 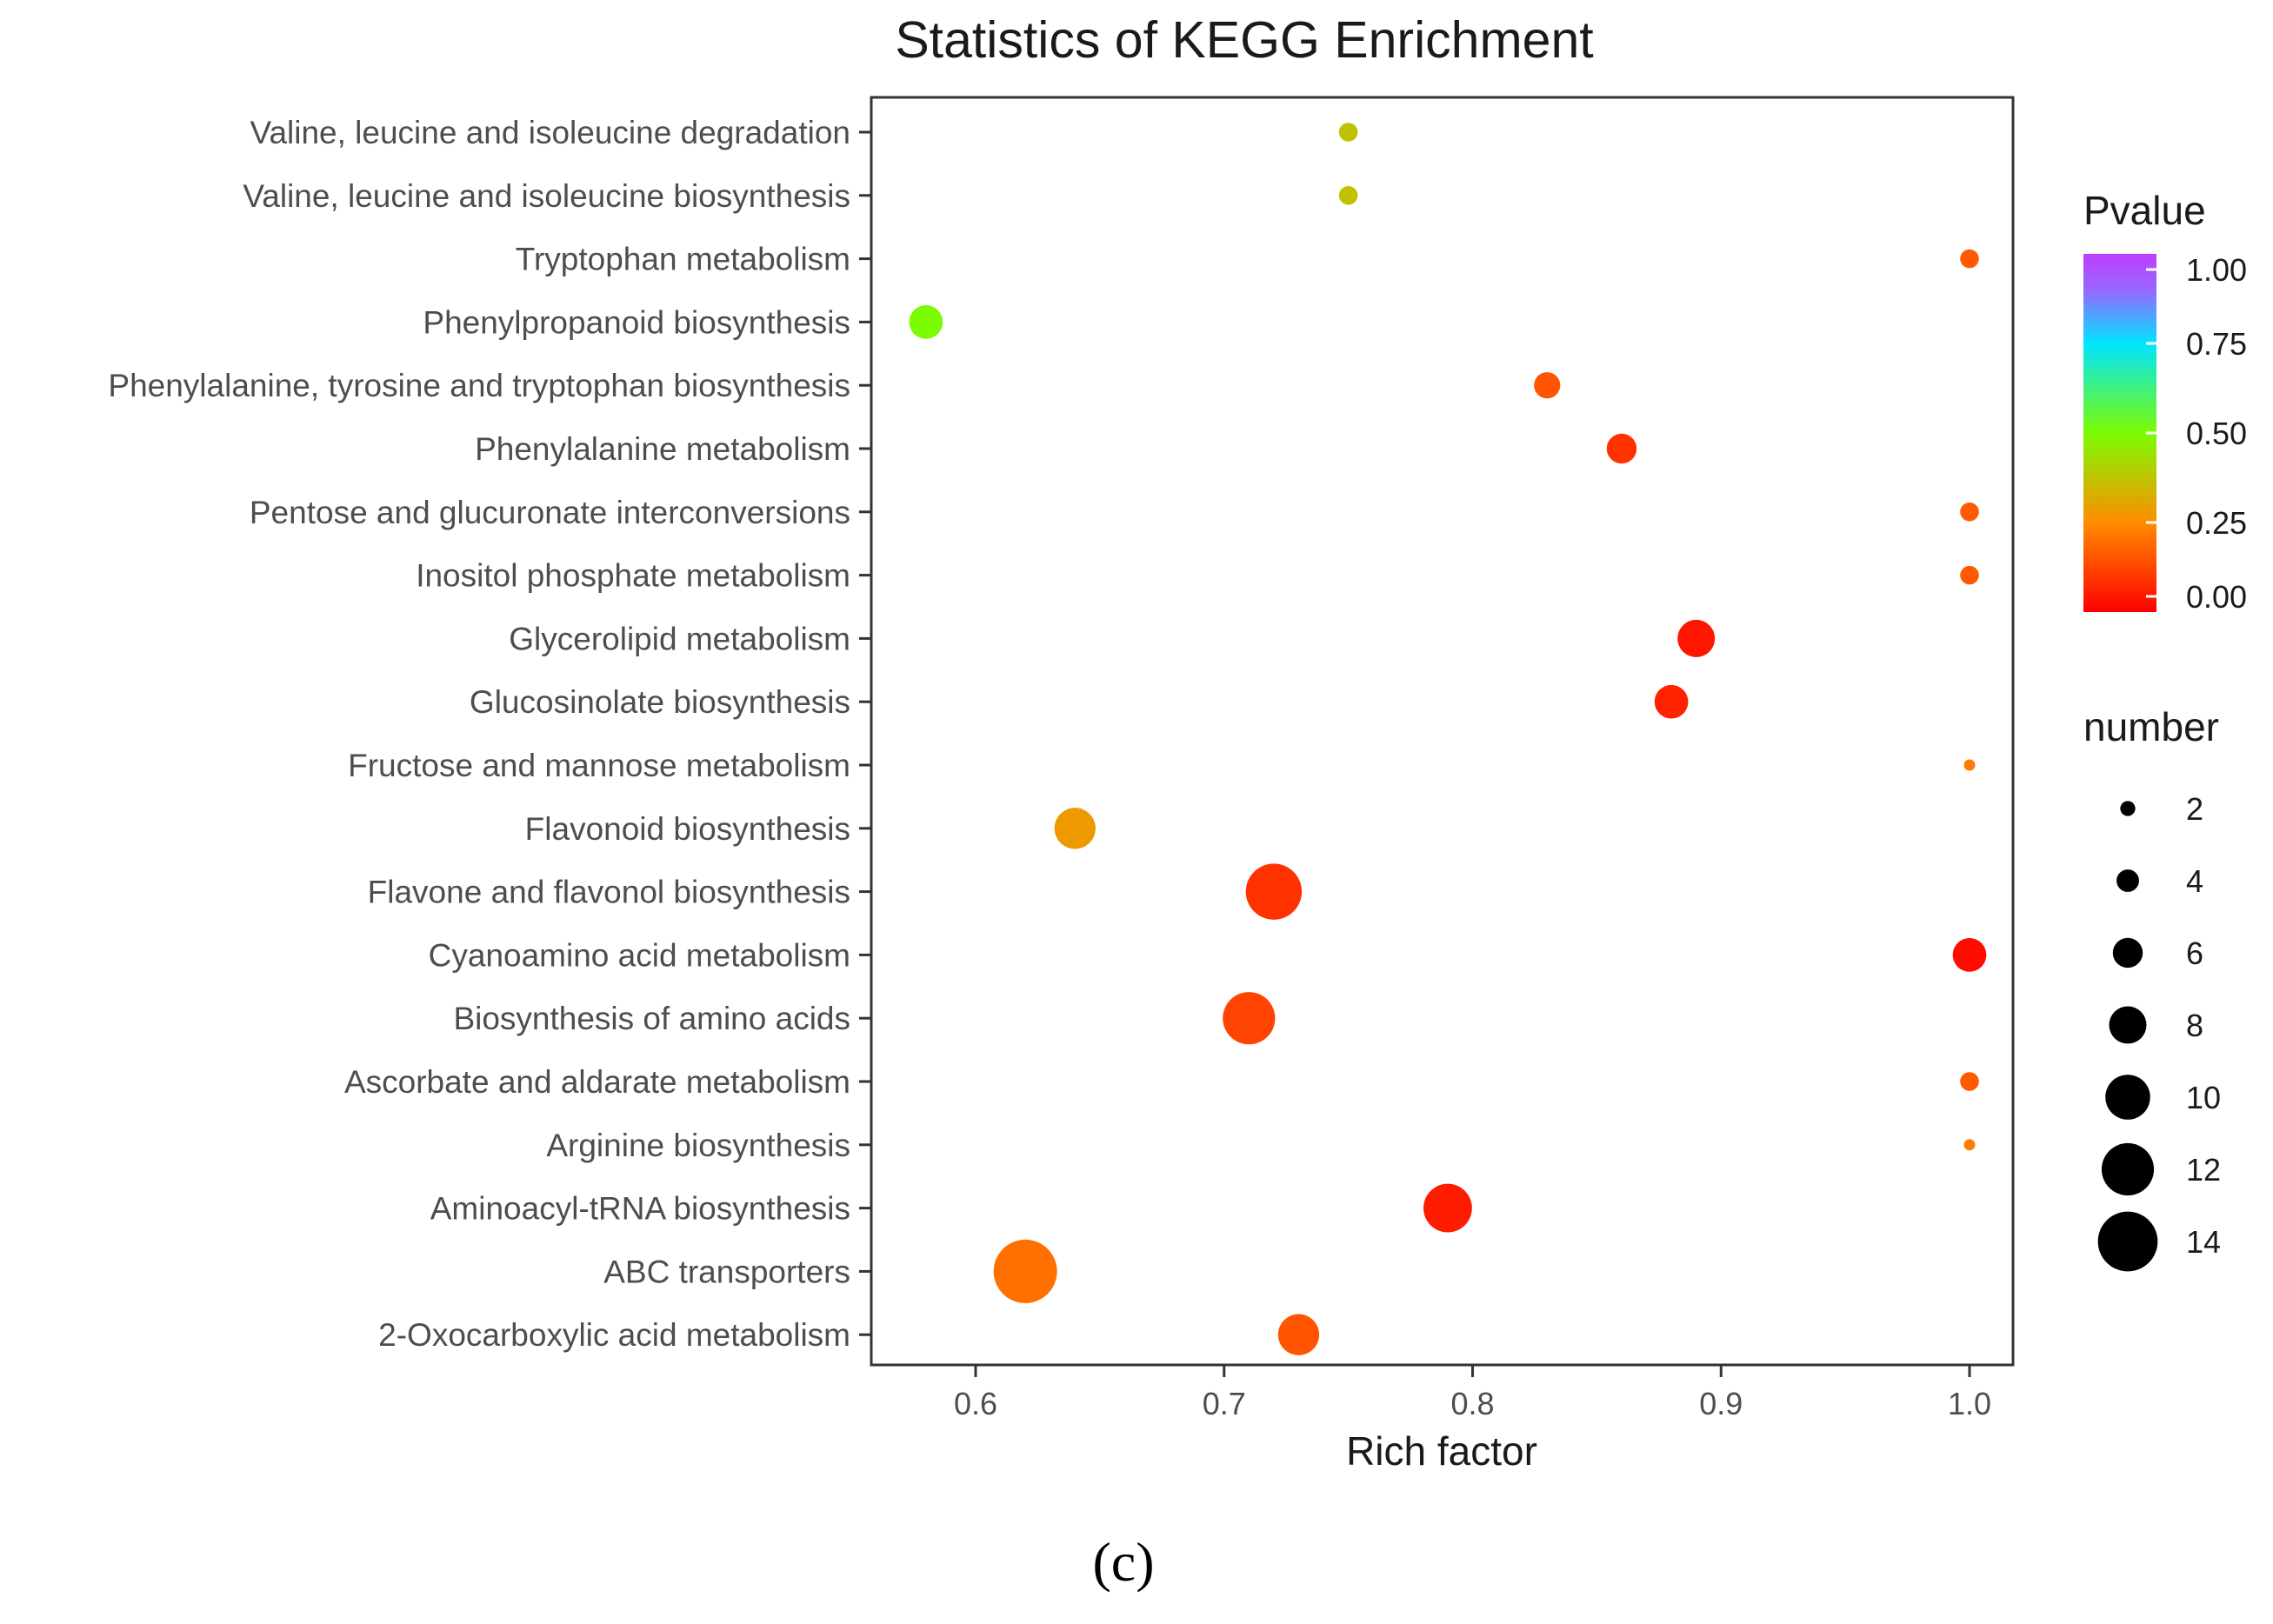 I want to click on pvalue-legend-label: 0.00, so click(x=2216, y=597).